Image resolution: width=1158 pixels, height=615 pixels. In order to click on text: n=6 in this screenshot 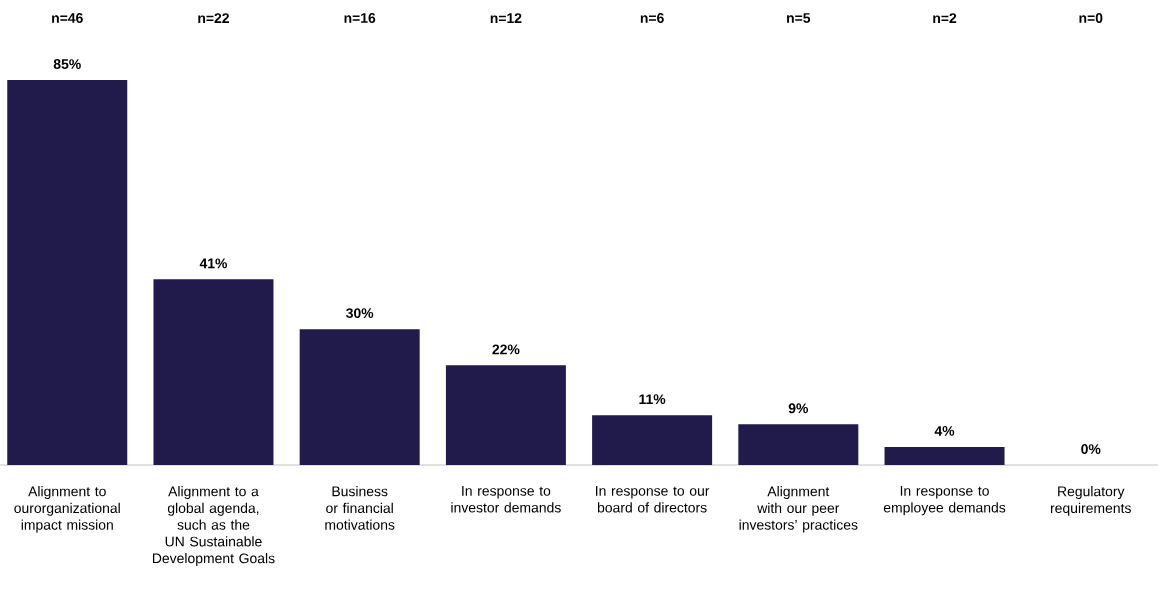, I will do `click(652, 18)`.